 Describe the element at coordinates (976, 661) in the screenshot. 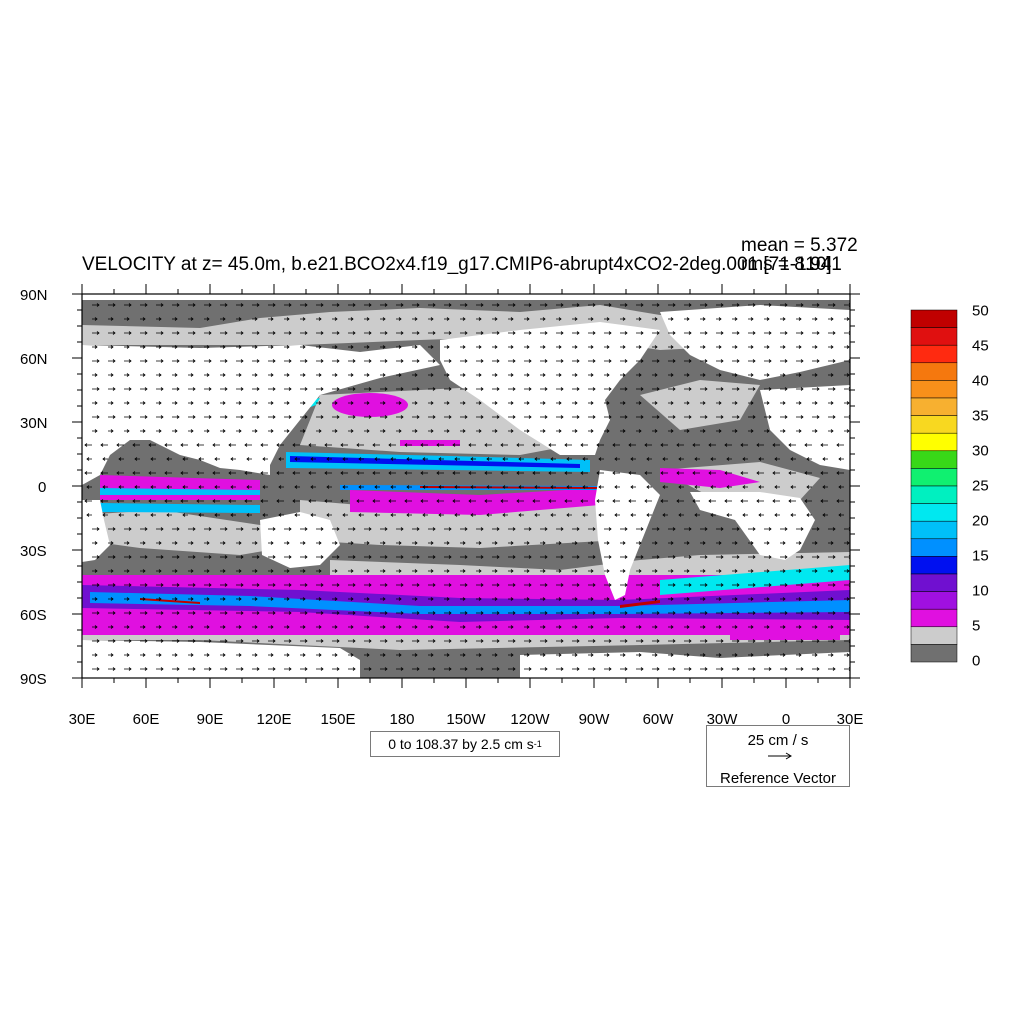

I see `colorbar-label-0: 0` at that location.